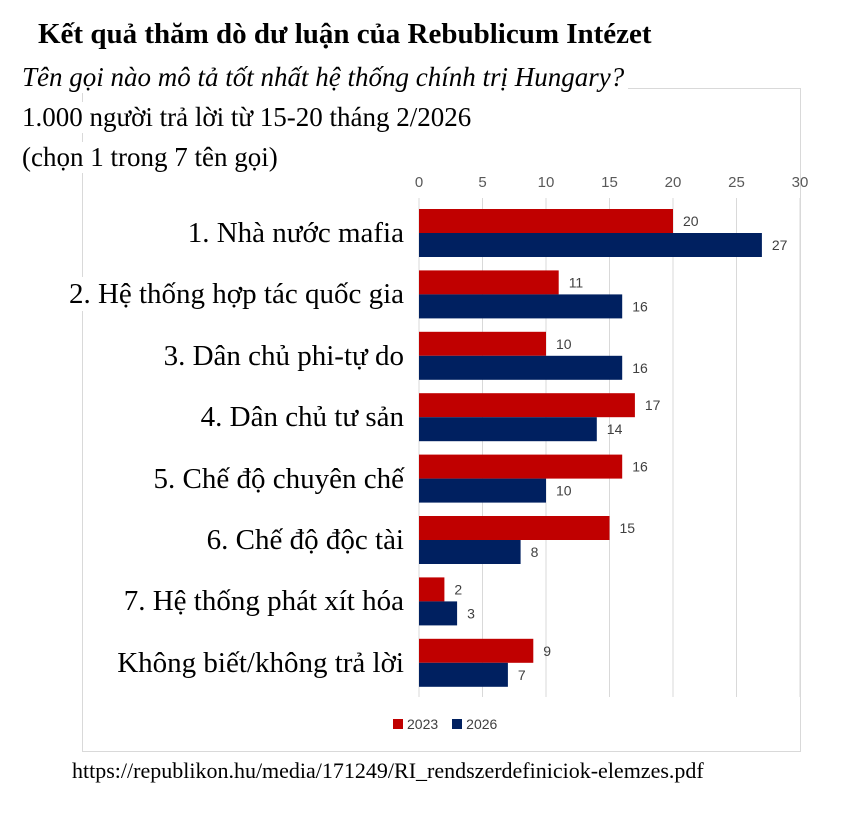 The width and height of the screenshot is (868, 815). I want to click on x-tick-label: 0, so click(419, 182).